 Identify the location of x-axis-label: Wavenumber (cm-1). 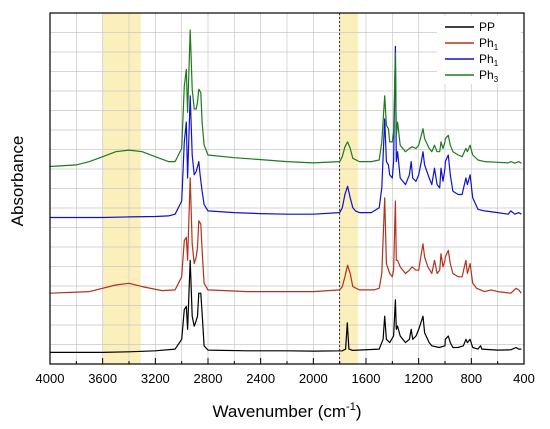
(287, 411).